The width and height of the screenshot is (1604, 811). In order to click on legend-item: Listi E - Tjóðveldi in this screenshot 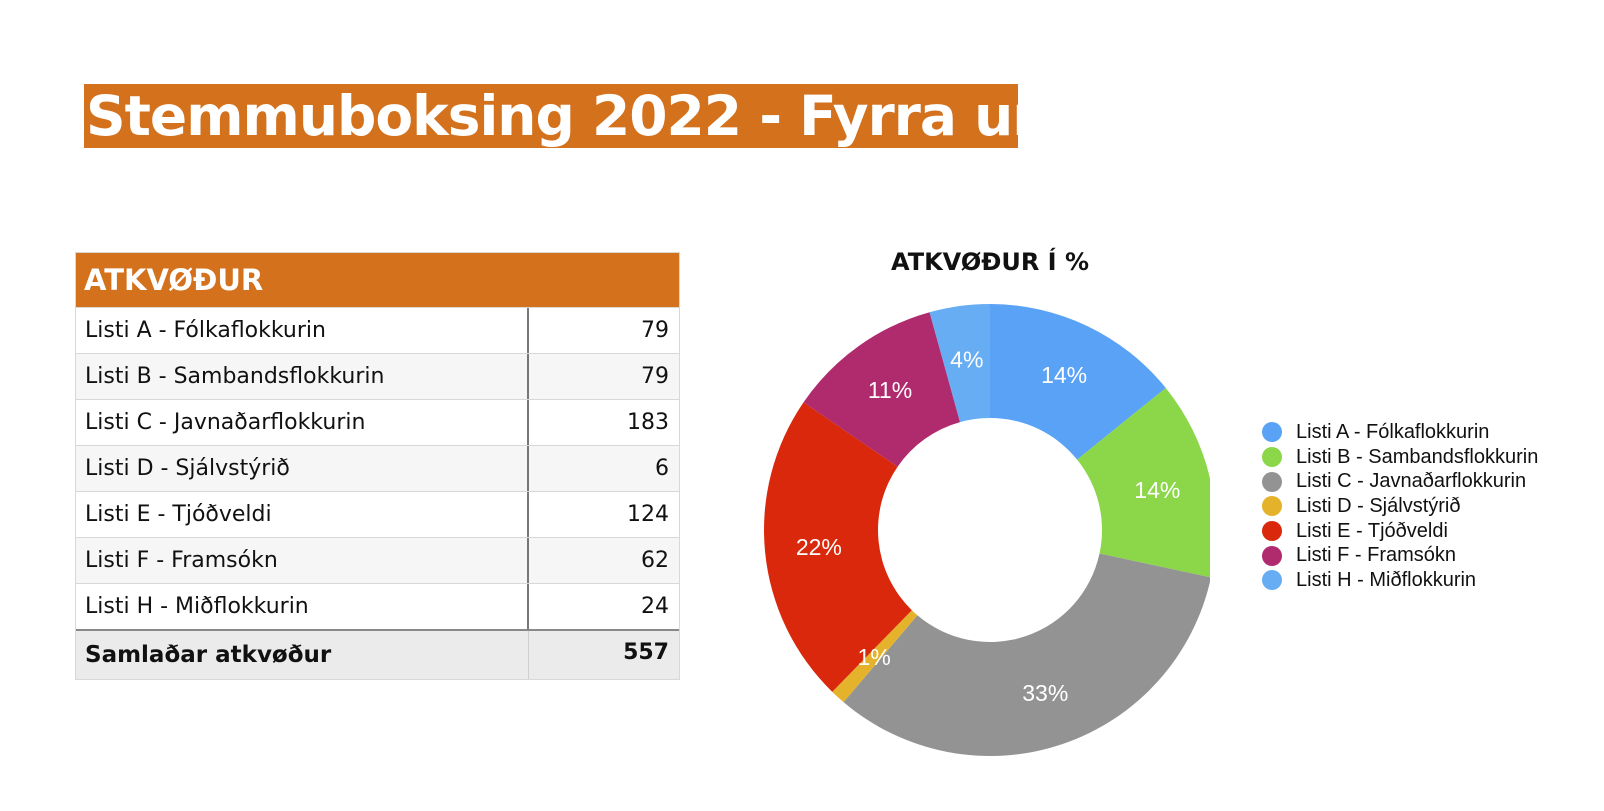, I will do `click(1400, 531)`.